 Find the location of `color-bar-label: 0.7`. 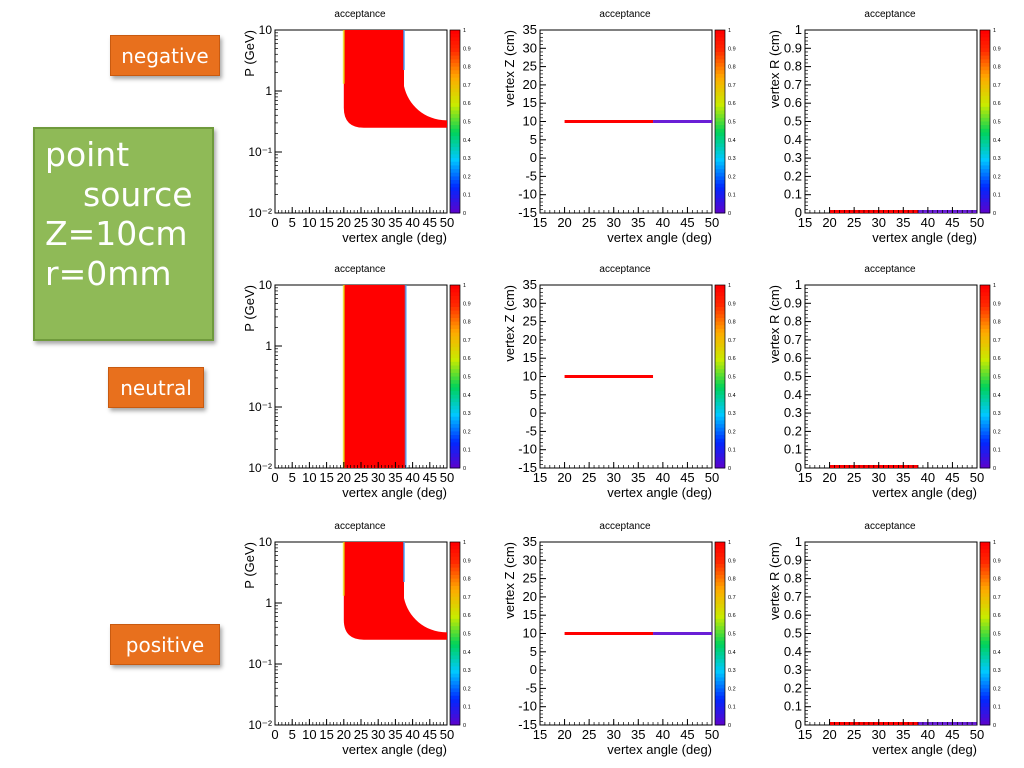

color-bar-label: 0.7 is located at coordinates (997, 598).